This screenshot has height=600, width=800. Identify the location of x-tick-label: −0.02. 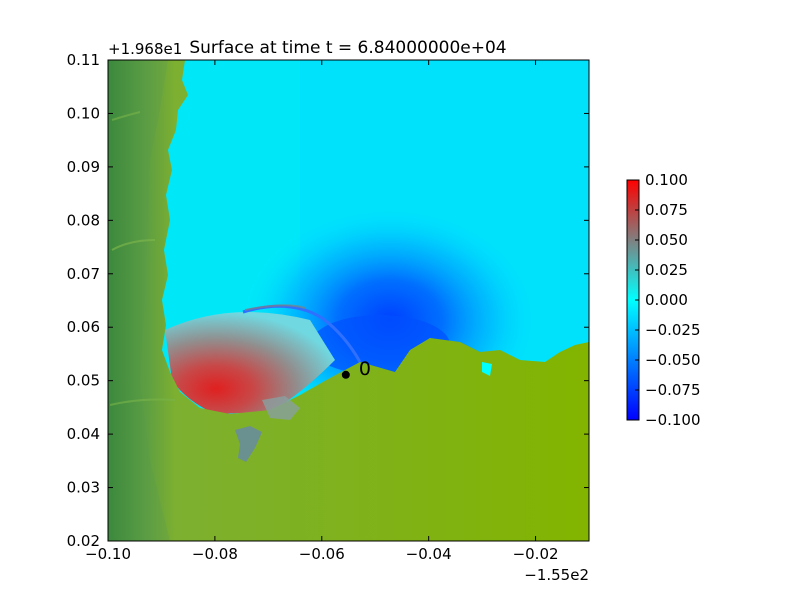
(536, 554).